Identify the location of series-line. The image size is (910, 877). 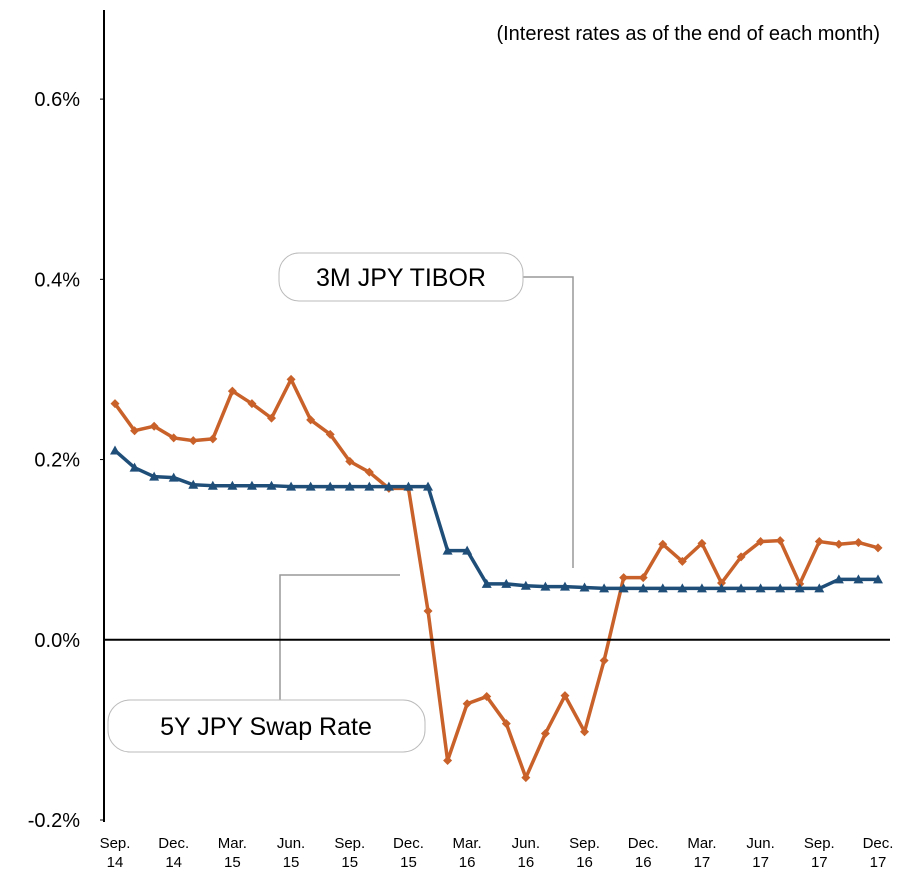
(495, 520).